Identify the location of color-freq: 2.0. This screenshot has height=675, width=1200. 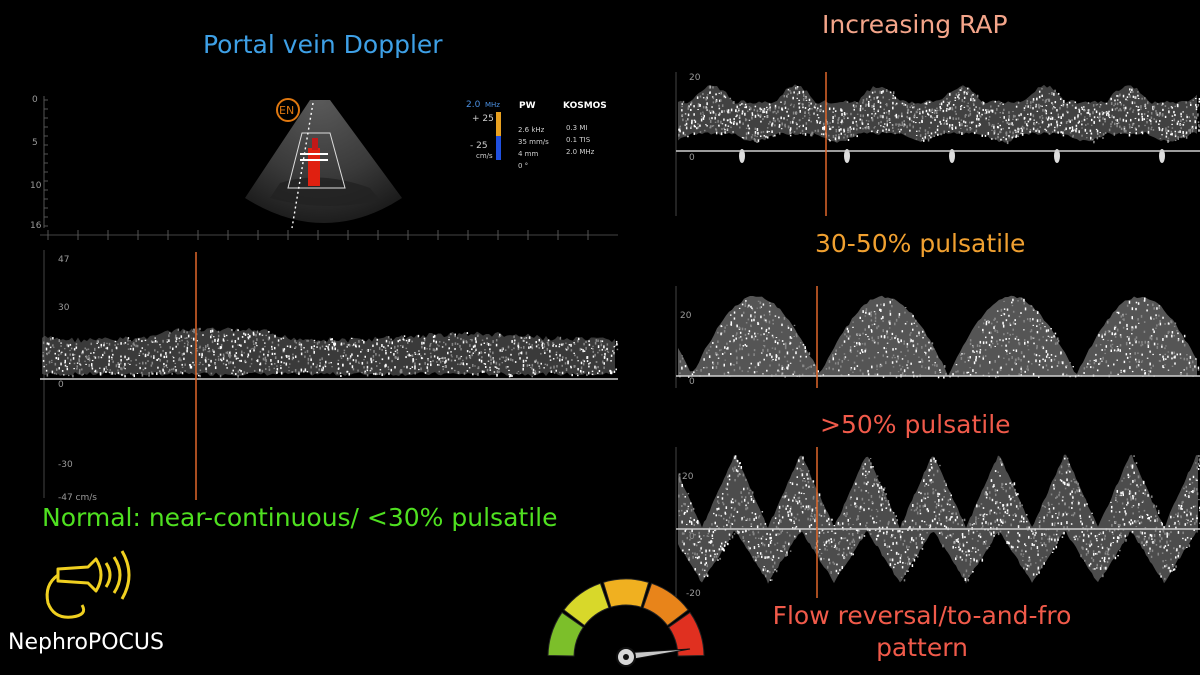
(473, 105).